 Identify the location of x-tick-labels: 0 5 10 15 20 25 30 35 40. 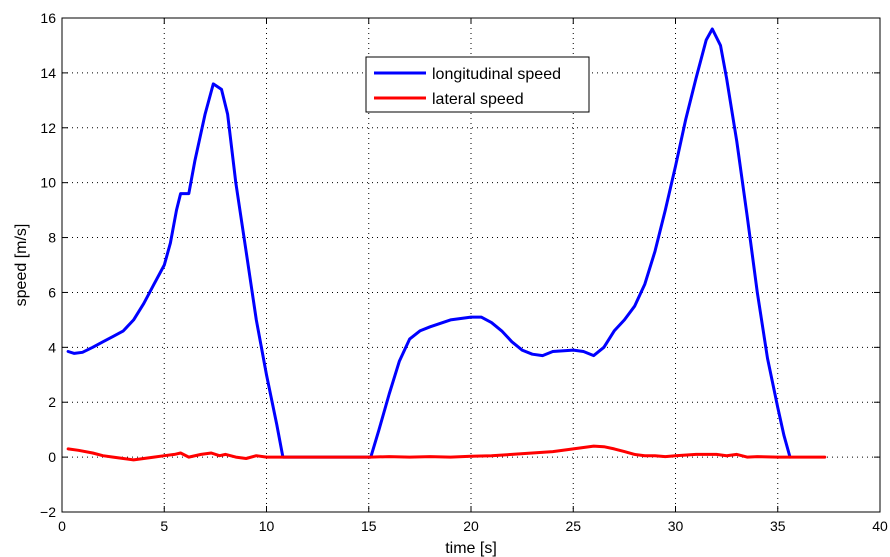
(473, 526).